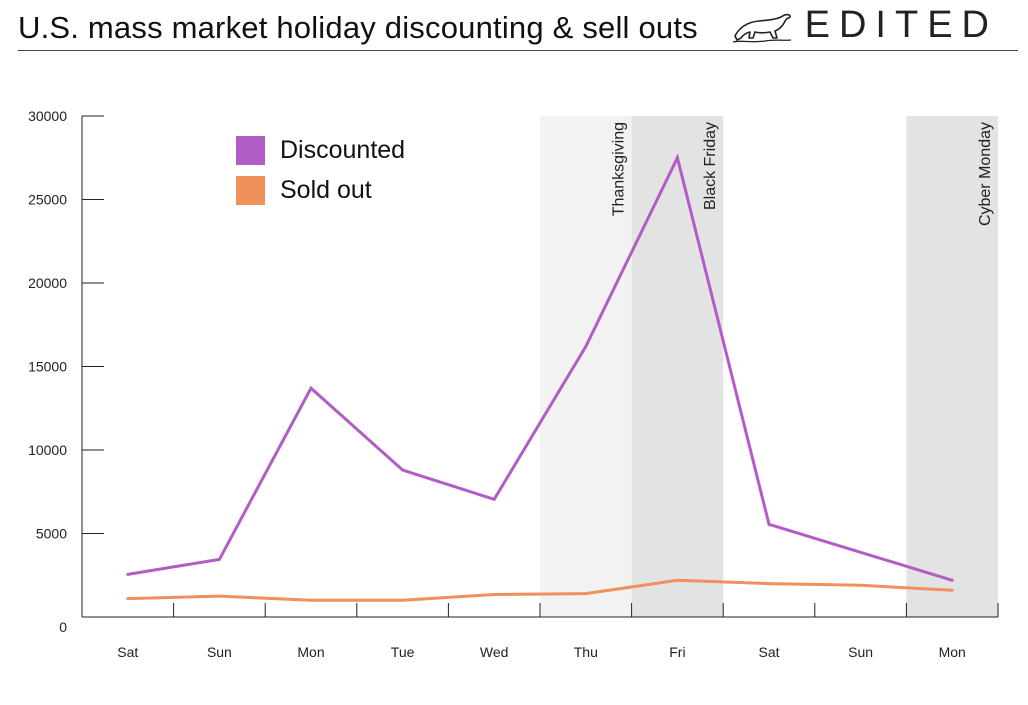 Image resolution: width=1028 pixels, height=705 pixels. I want to click on x-tick-label: Thu, so click(586, 652).